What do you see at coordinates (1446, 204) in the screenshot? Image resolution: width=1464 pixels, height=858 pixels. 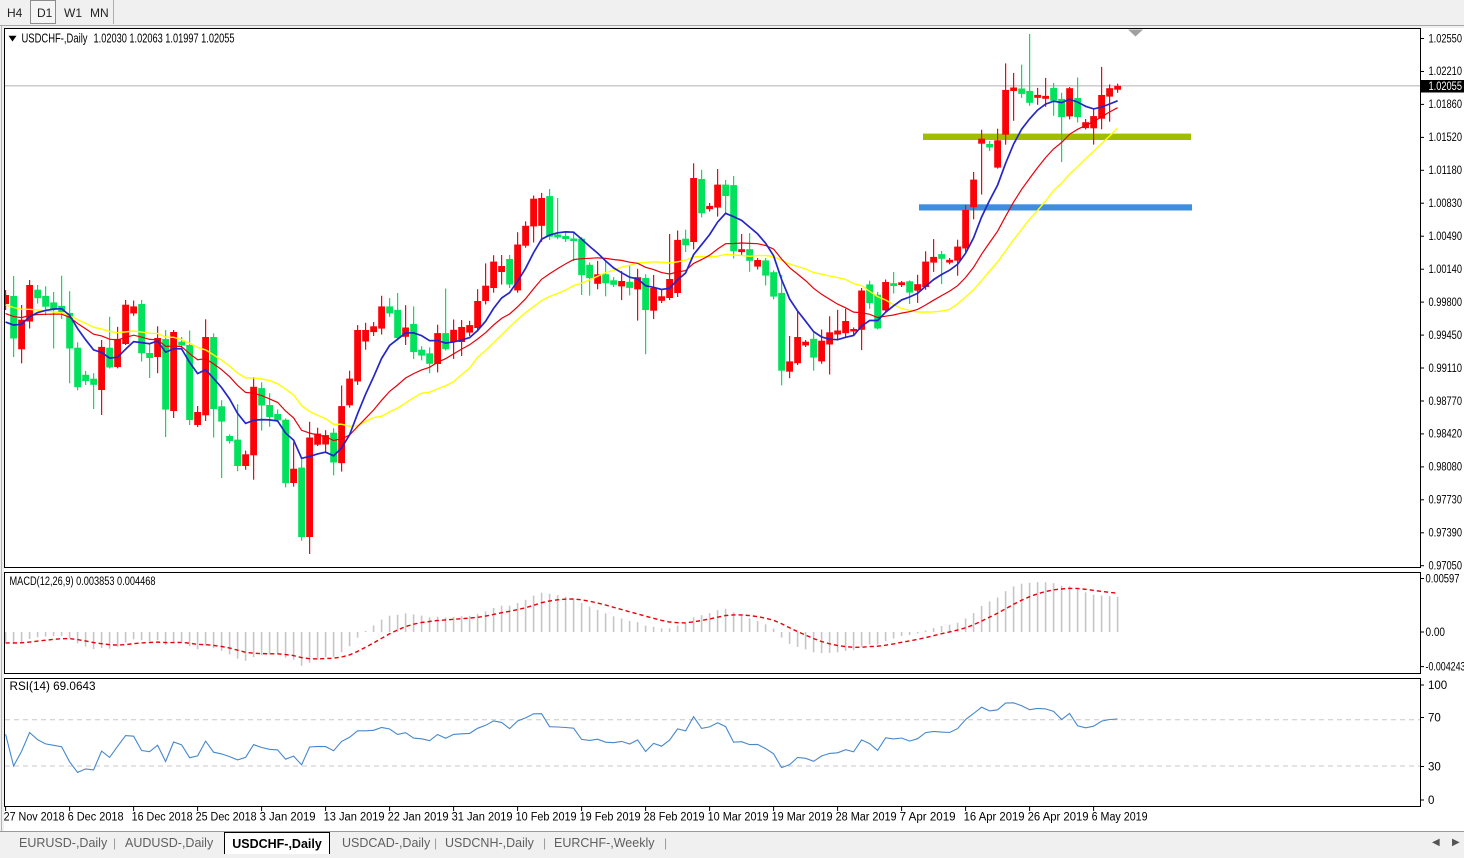 I see `svg-text: 1.00830` at bounding box center [1446, 204].